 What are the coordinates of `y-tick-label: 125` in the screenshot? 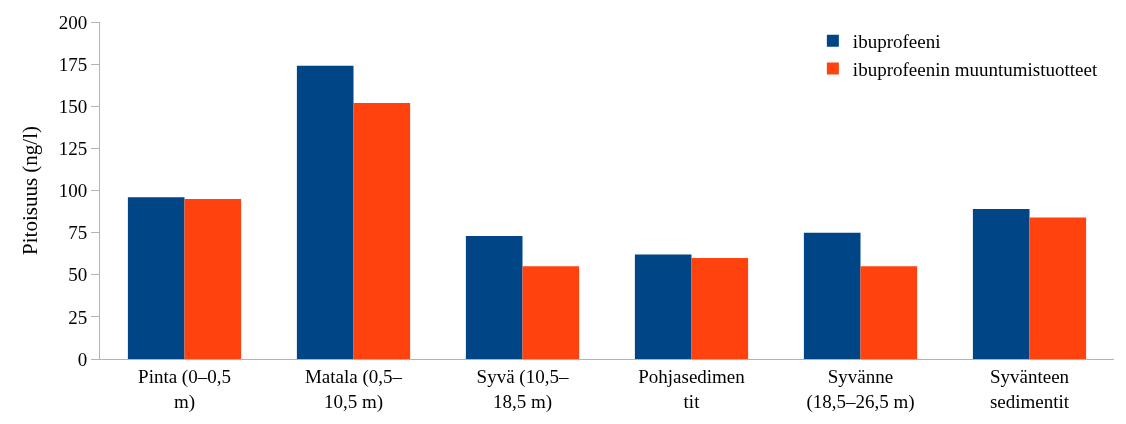 It's located at (73, 149).